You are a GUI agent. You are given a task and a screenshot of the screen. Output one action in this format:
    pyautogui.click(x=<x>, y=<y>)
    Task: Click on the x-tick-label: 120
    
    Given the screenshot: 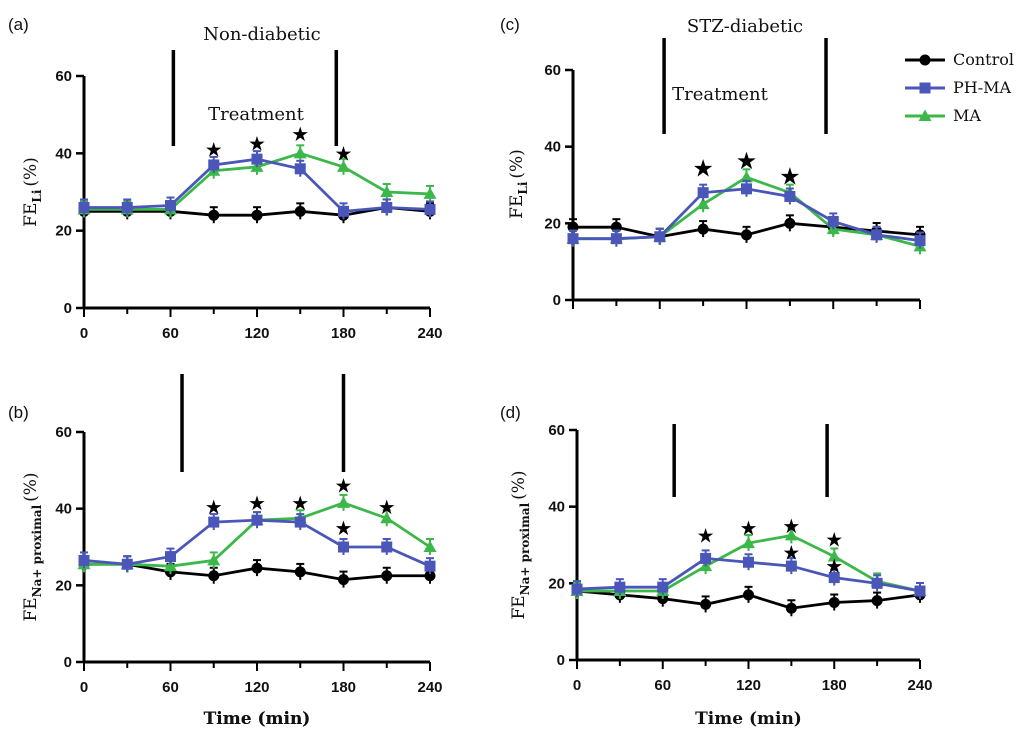 What is the action you would take?
    pyautogui.click(x=256, y=687)
    